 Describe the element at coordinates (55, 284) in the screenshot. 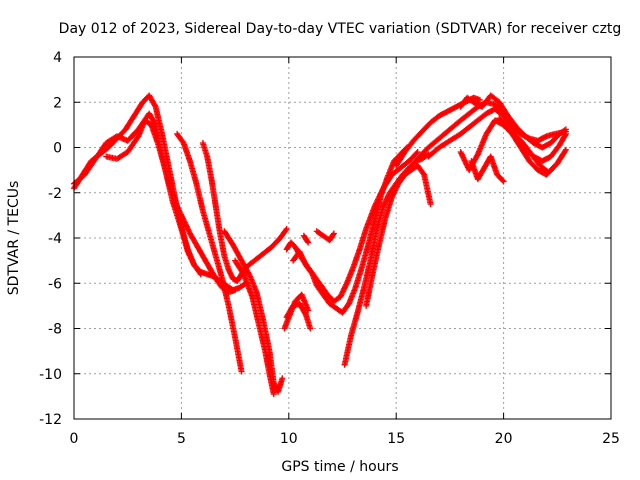

I see `y-tick-label: -6` at that location.